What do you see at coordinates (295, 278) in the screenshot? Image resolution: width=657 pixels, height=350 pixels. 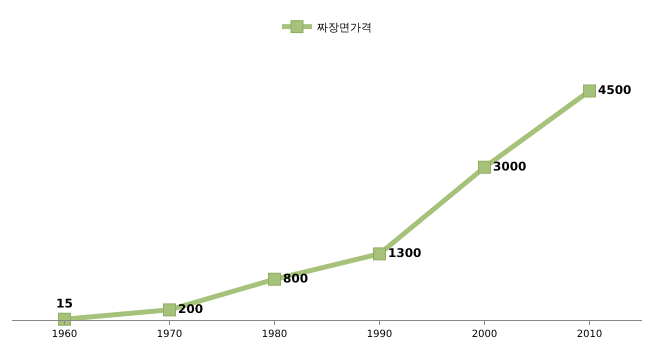 I see `data-label: 800` at bounding box center [295, 278].